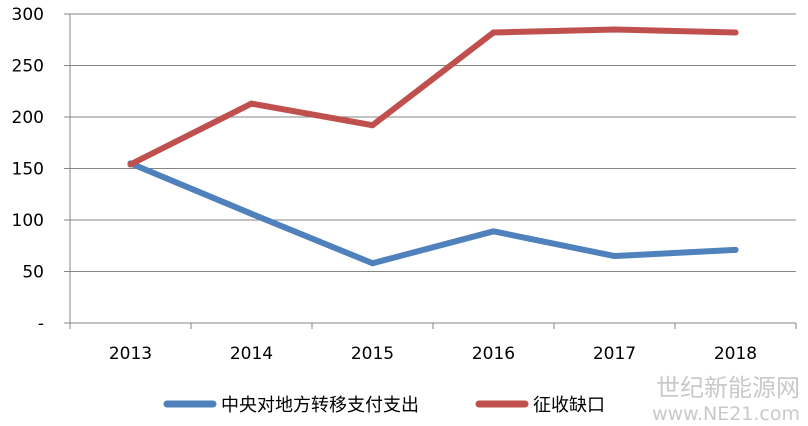  Describe the element at coordinates (28, 15) in the screenshot. I see `y-tick-label: 300` at that location.